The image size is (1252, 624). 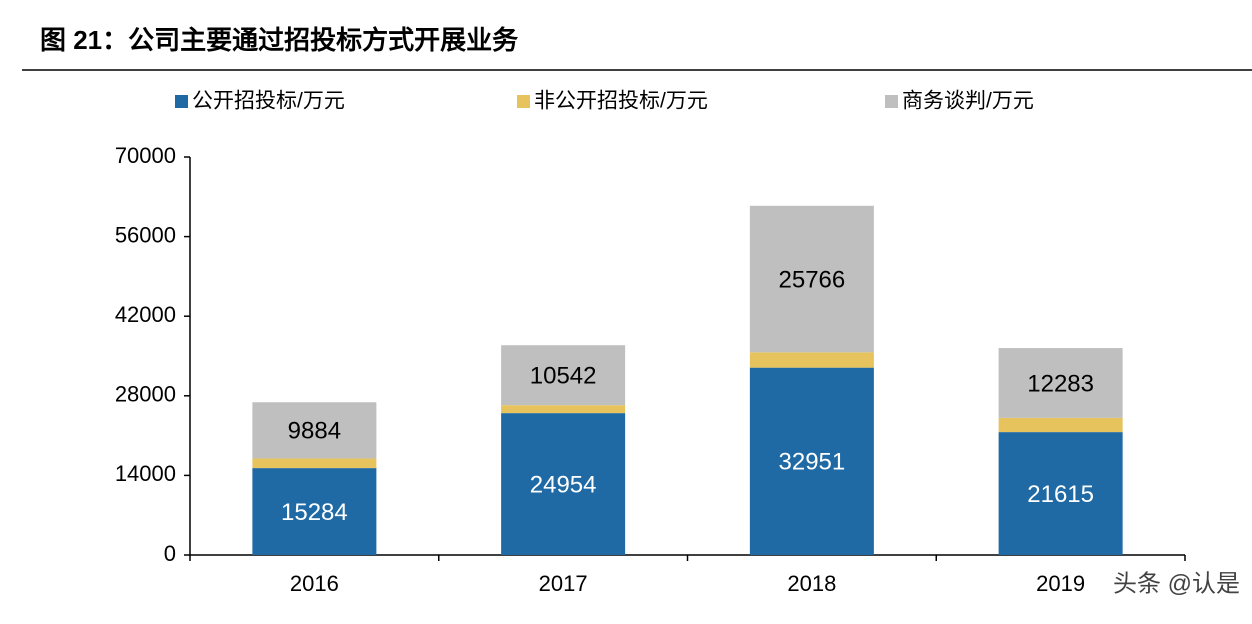 I want to click on data-label: 25766, so click(x=812, y=279).